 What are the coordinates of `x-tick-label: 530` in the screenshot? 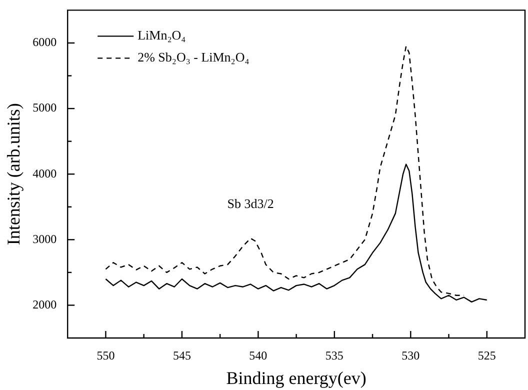 It's located at (411, 355).